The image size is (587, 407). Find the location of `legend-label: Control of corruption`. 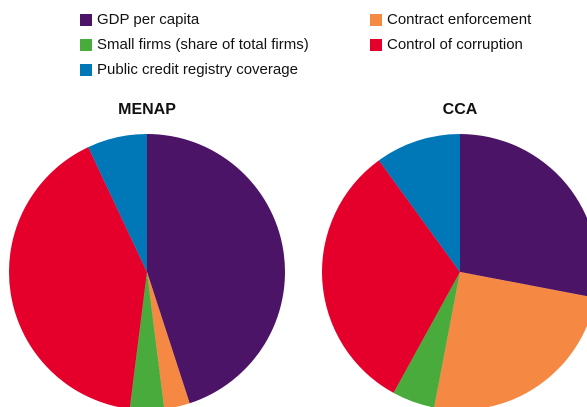

legend-label: Control of corruption is located at coordinates (455, 44).